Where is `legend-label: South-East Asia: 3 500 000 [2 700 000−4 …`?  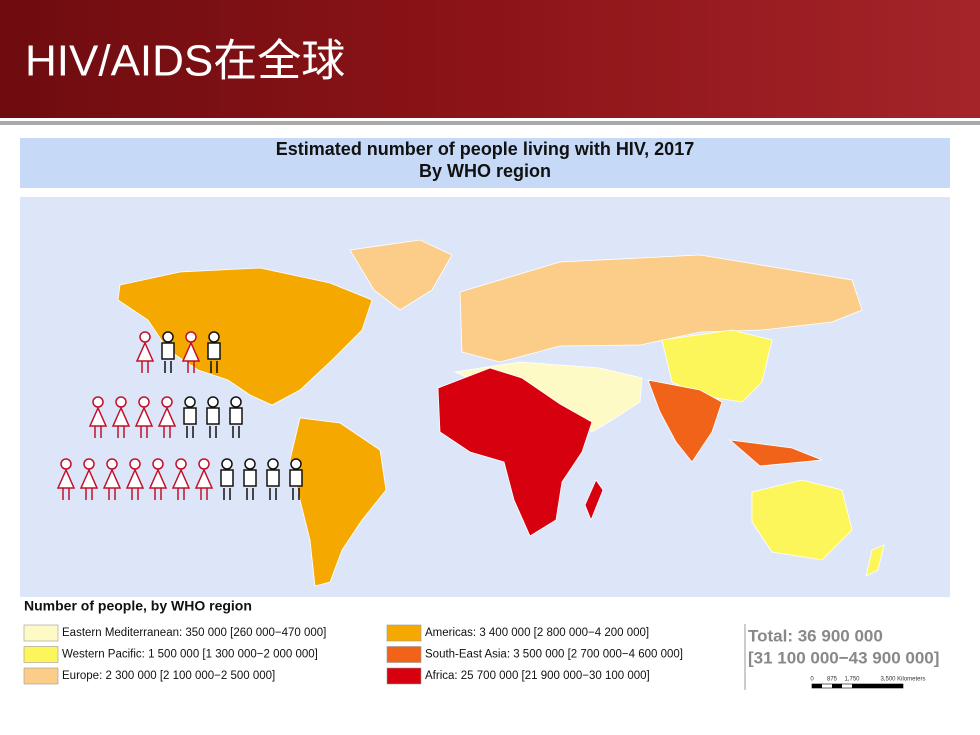 legend-label: South-East Asia: 3 500 000 [2 700 000−4 … is located at coordinates (554, 655).